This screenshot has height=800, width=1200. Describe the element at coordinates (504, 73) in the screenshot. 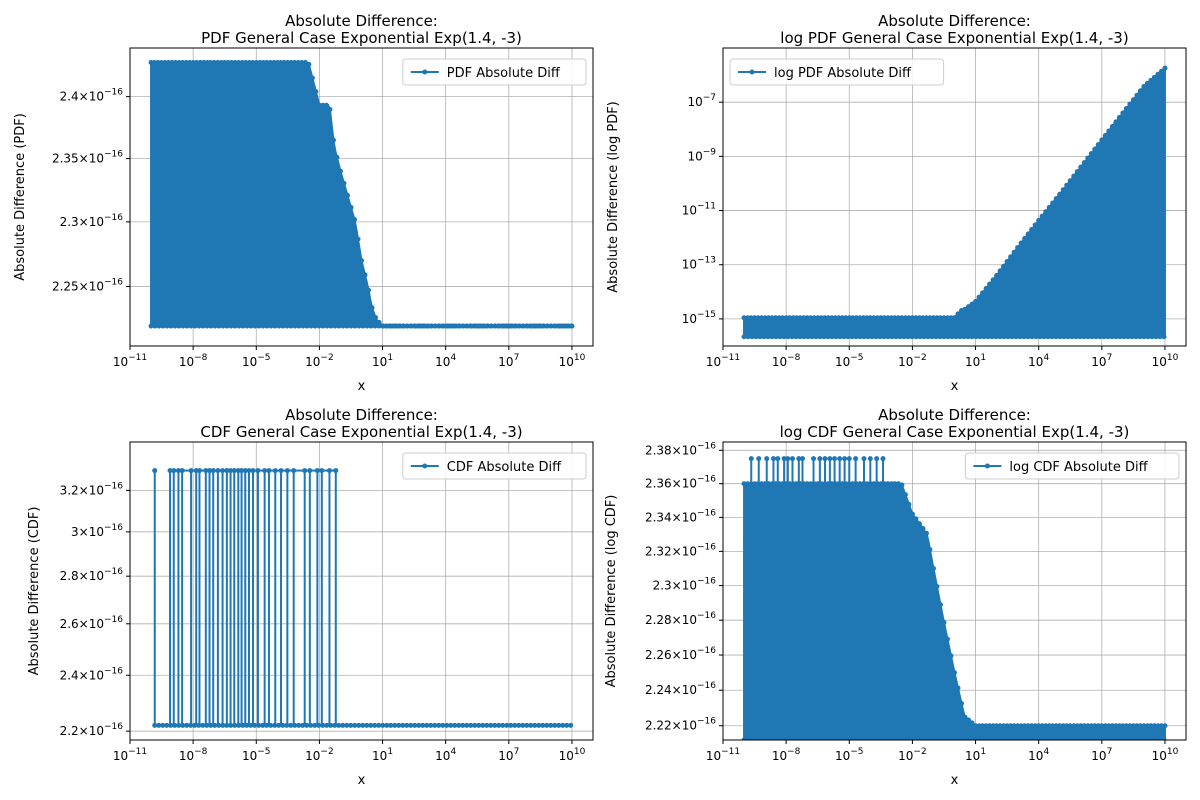

I see `chart-0-legend-label: PDF Absolute Diff` at that location.